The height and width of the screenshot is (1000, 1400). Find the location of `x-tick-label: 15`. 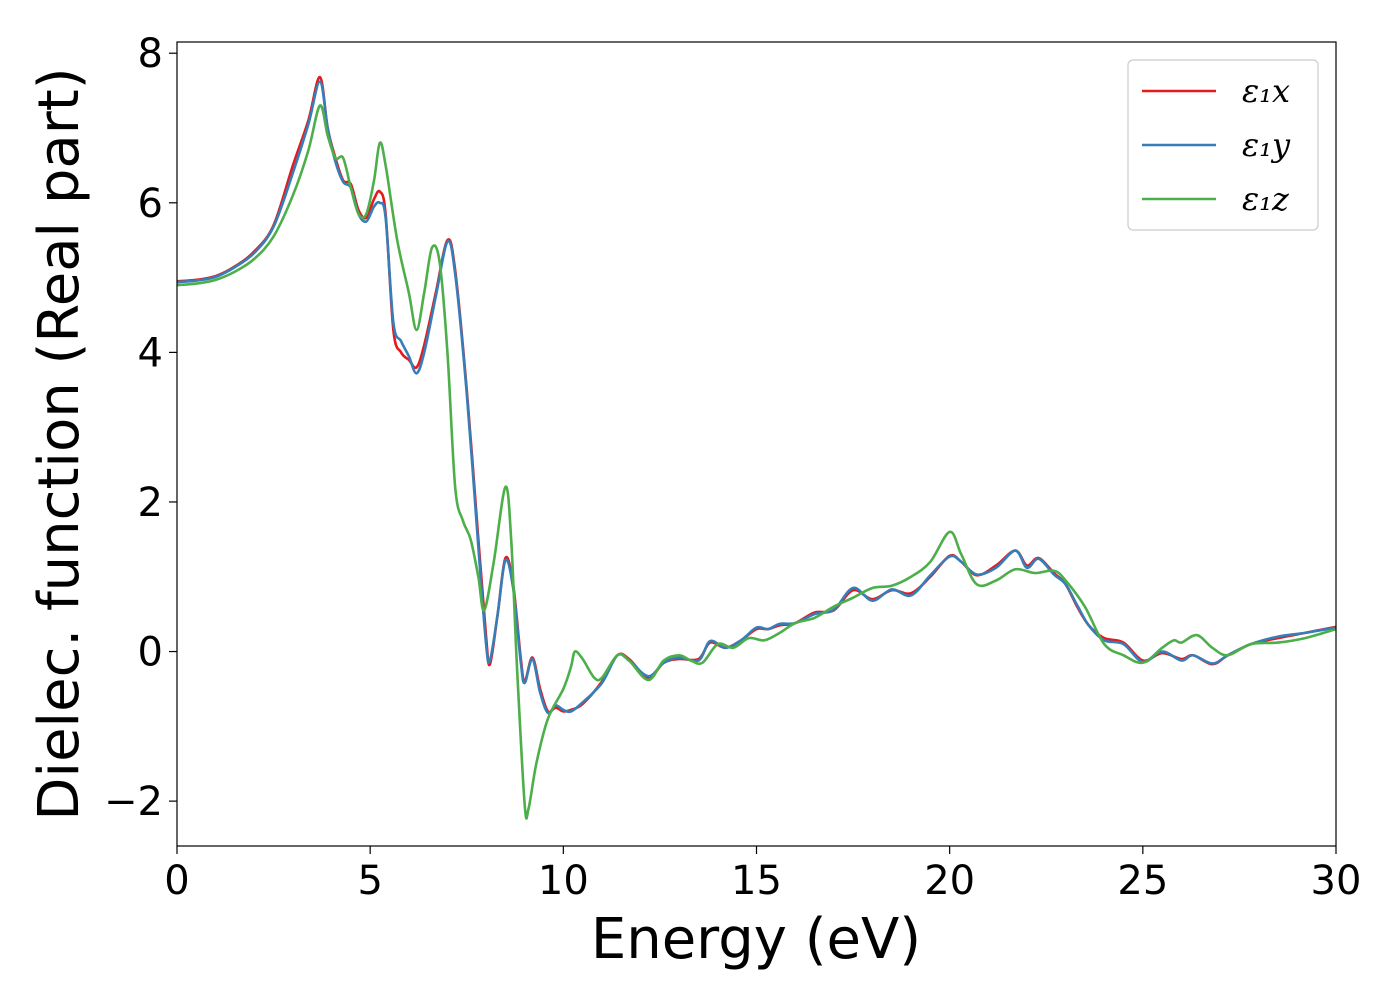

x-tick-label: 15 is located at coordinates (756, 881).